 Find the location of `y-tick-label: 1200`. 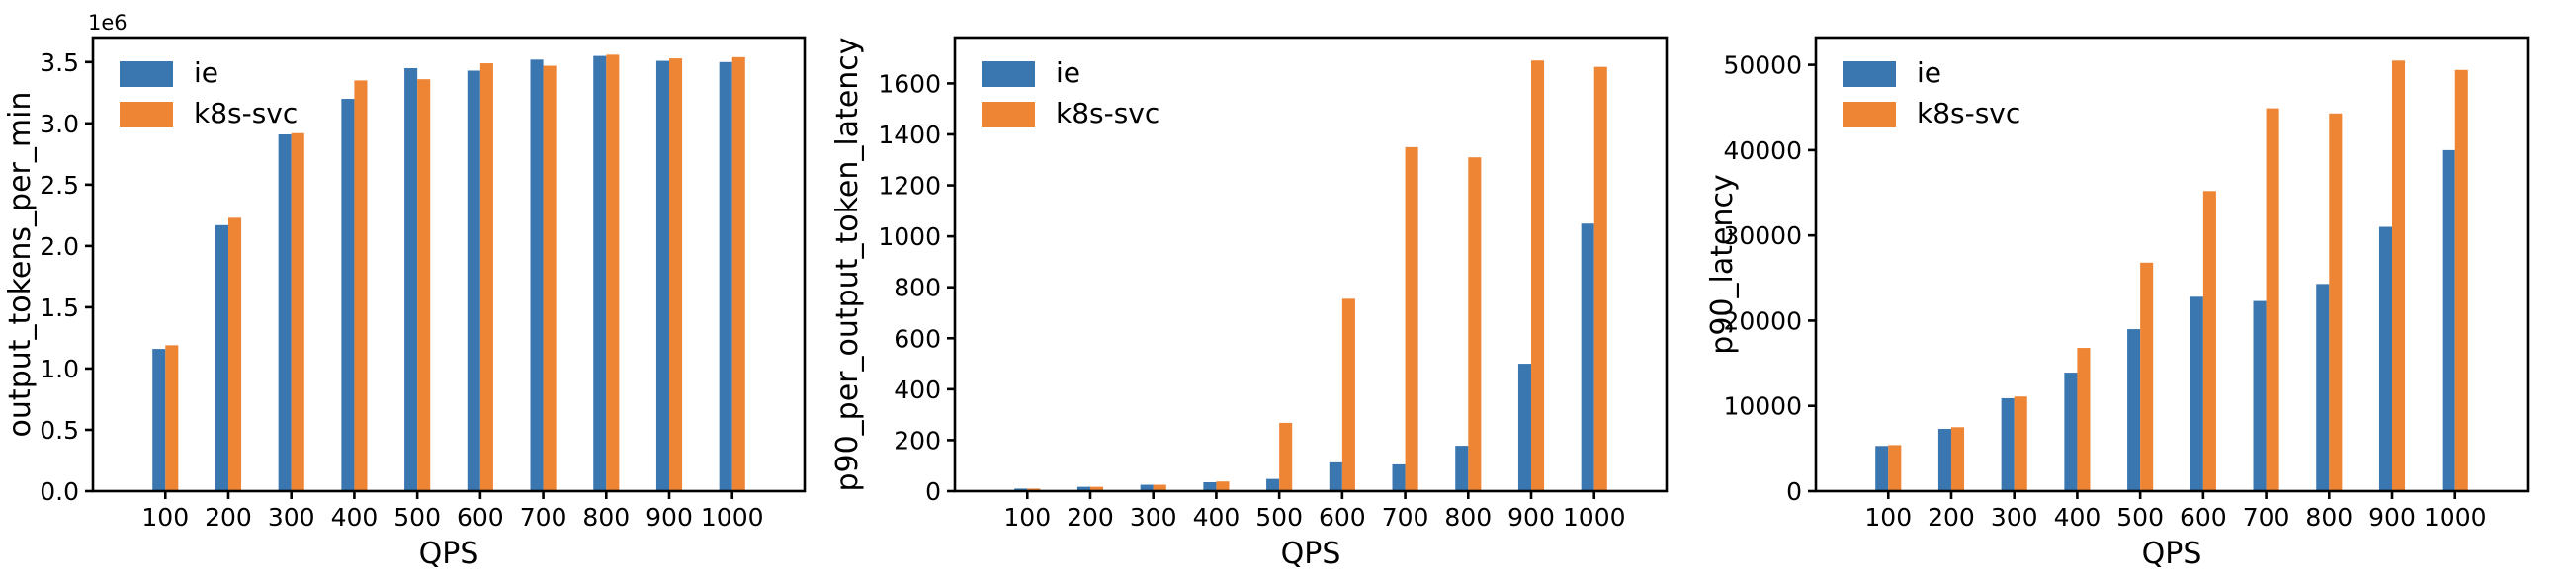

y-tick-label: 1200 is located at coordinates (909, 186).